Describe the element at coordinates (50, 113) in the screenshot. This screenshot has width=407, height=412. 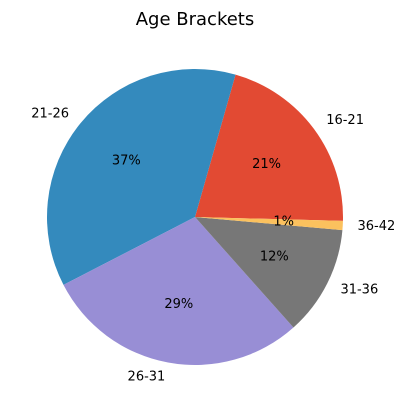
I see `slice-category-label: 21-26` at that location.